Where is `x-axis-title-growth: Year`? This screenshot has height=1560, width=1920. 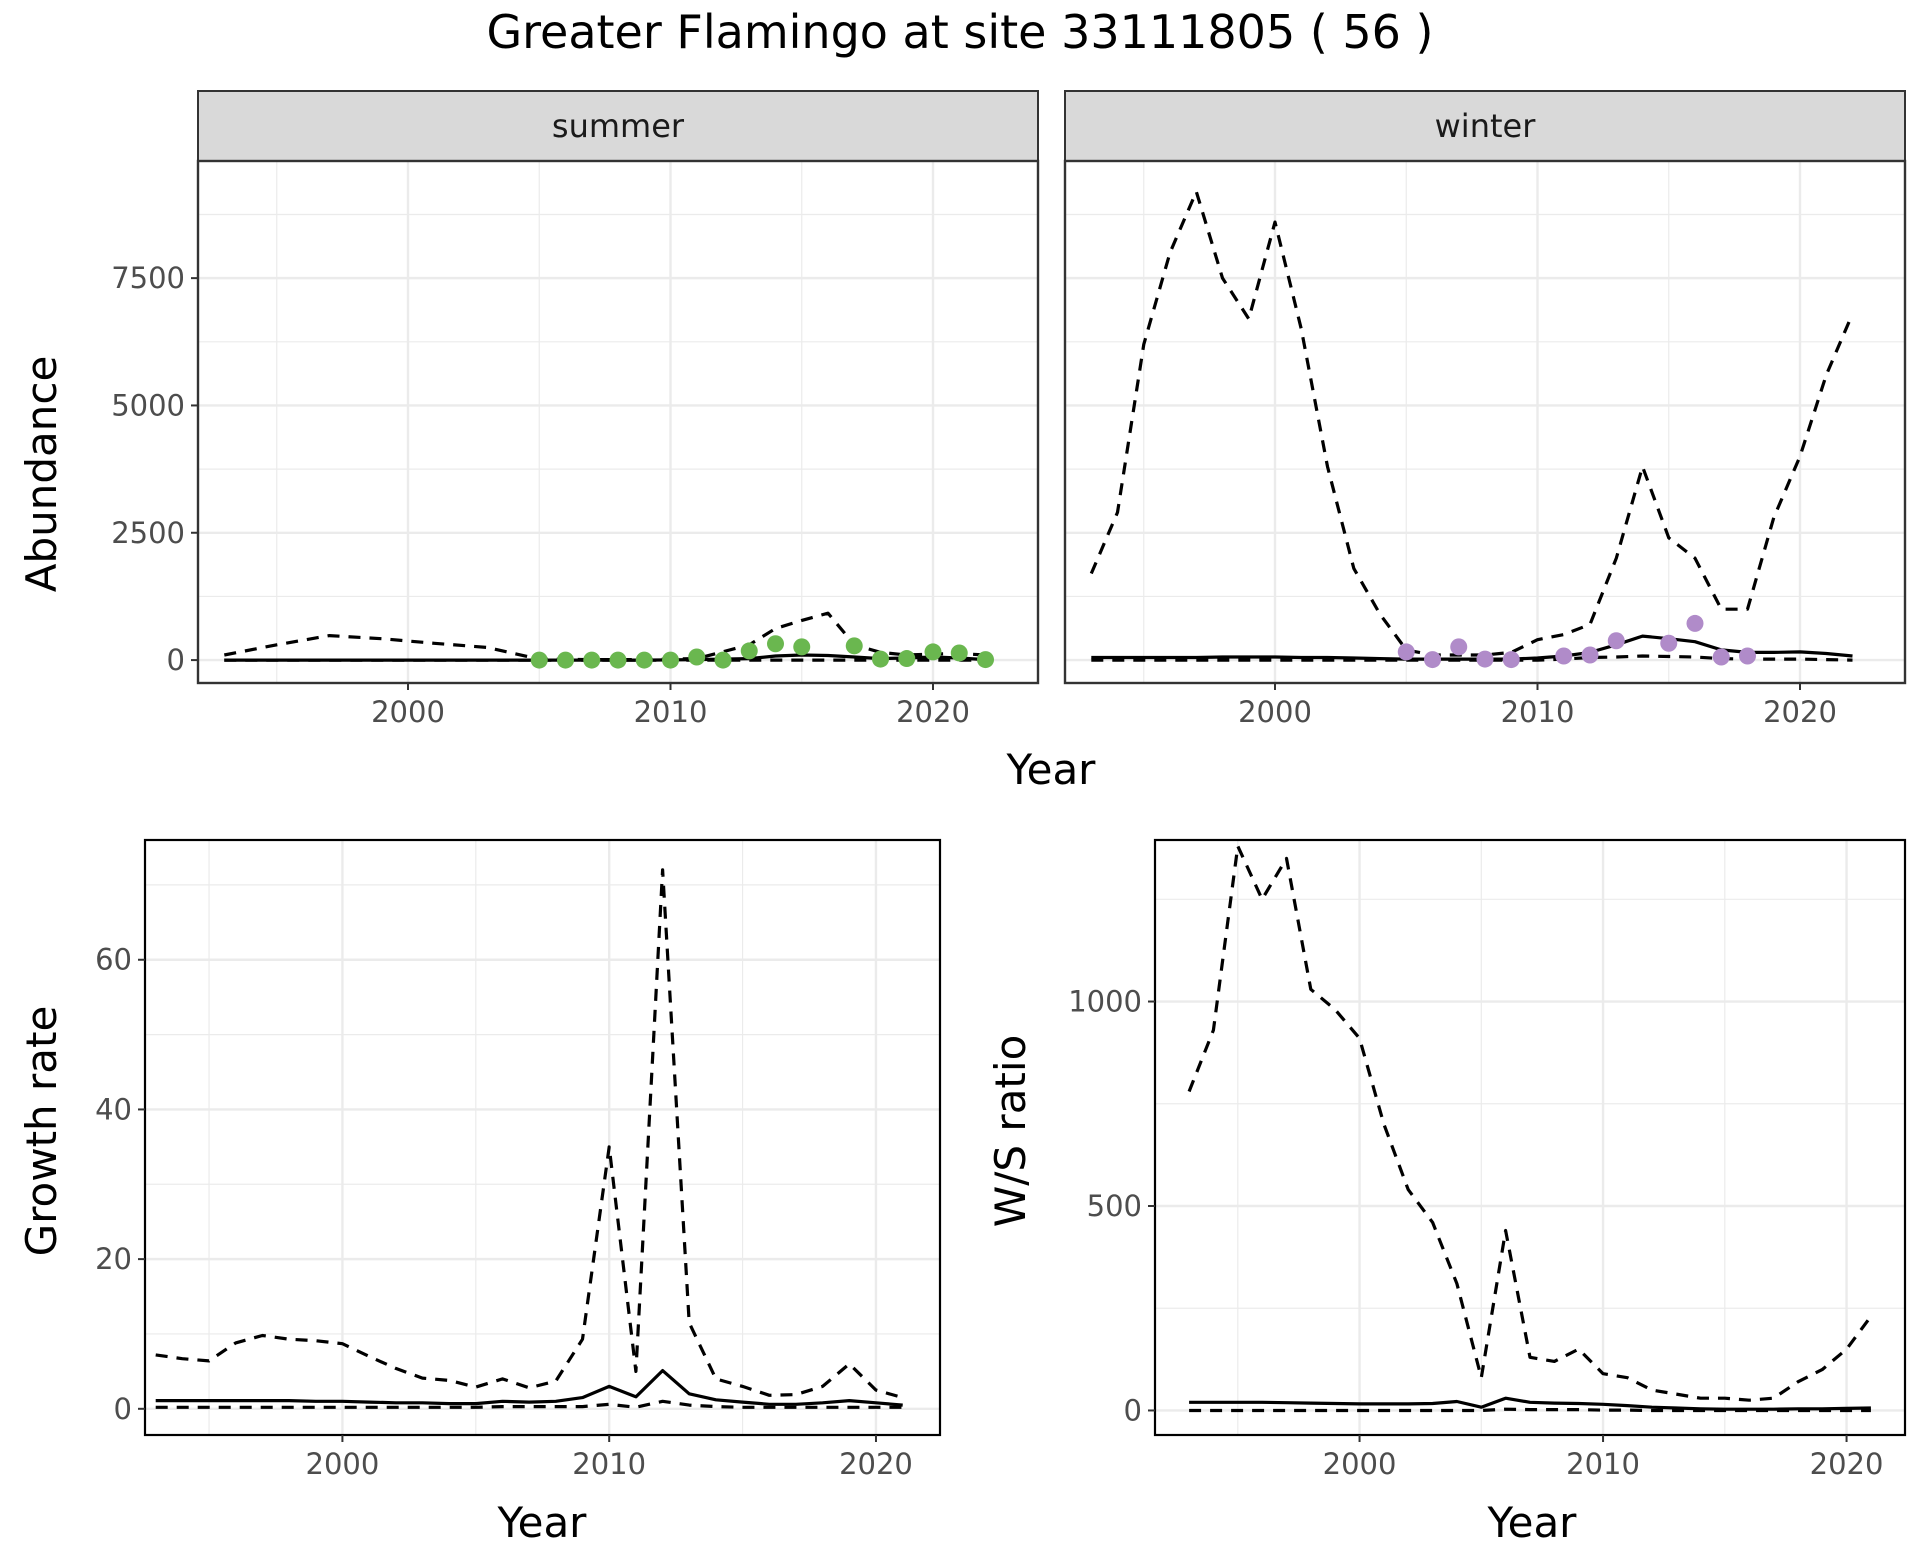
x-axis-title-growth: Year is located at coordinates (542, 1522).